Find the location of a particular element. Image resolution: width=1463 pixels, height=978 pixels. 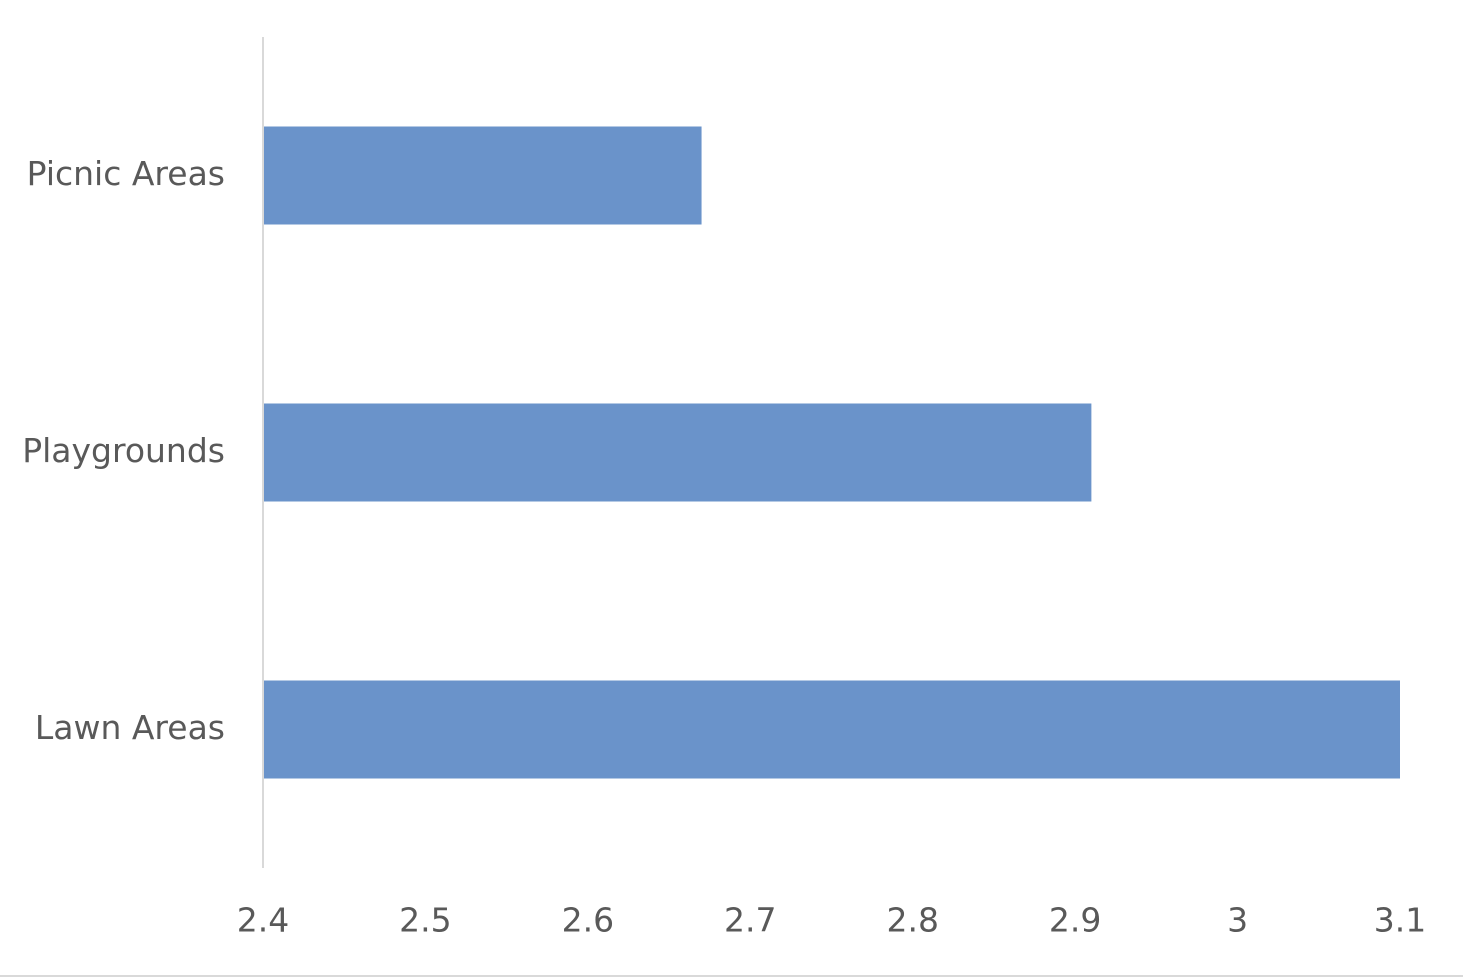

x-tick-label: 2.4 is located at coordinates (263, 920).